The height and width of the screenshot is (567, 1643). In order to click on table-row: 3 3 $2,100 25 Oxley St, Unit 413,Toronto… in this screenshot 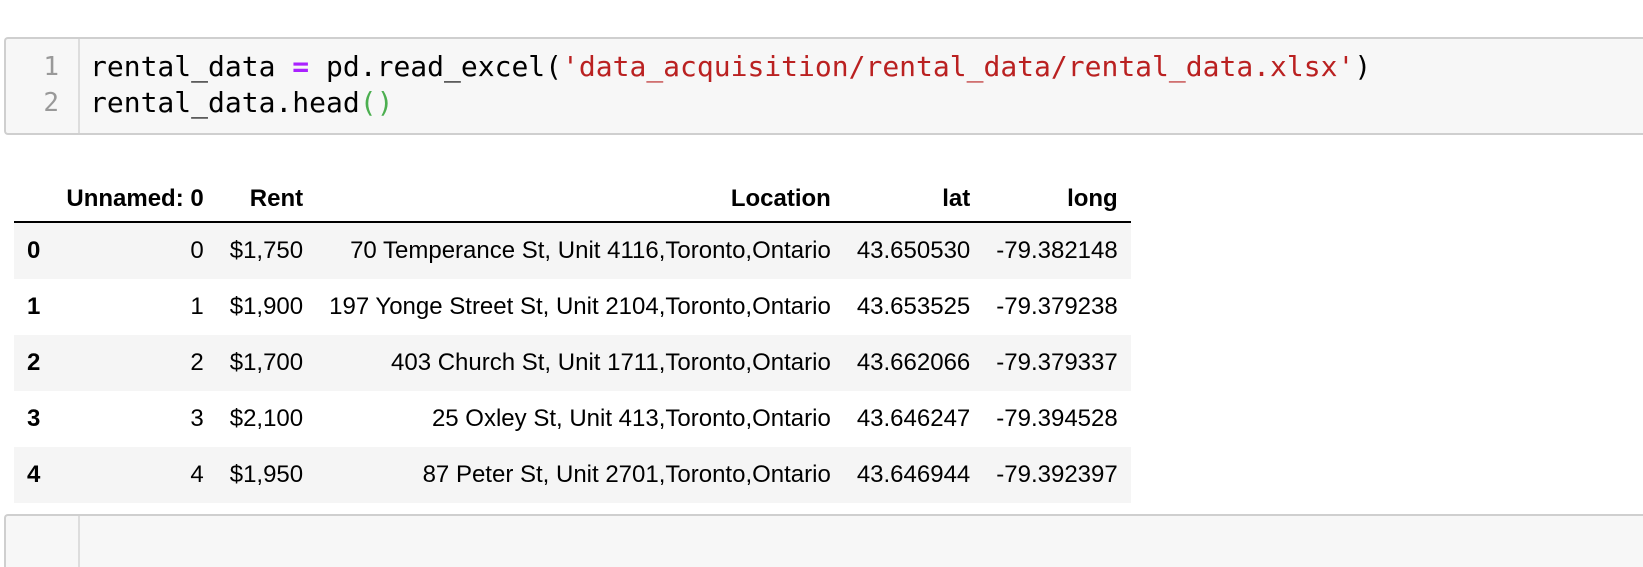, I will do `click(572, 419)`.